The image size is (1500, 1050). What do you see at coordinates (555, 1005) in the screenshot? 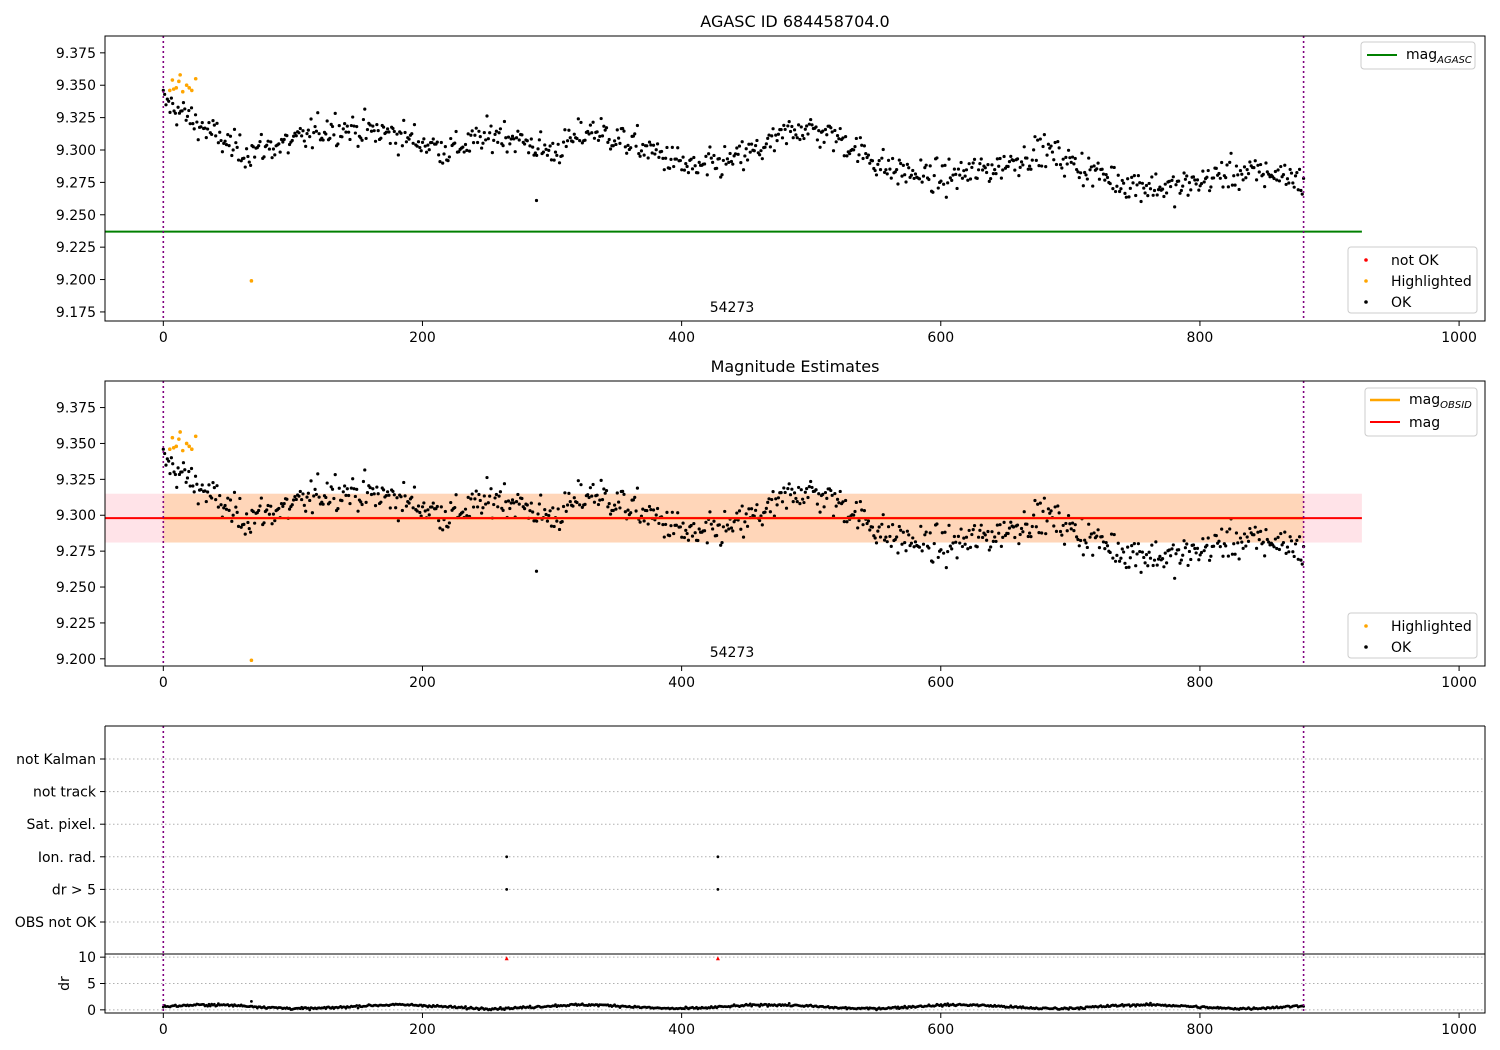
I see `dr-point` at bounding box center [555, 1005].